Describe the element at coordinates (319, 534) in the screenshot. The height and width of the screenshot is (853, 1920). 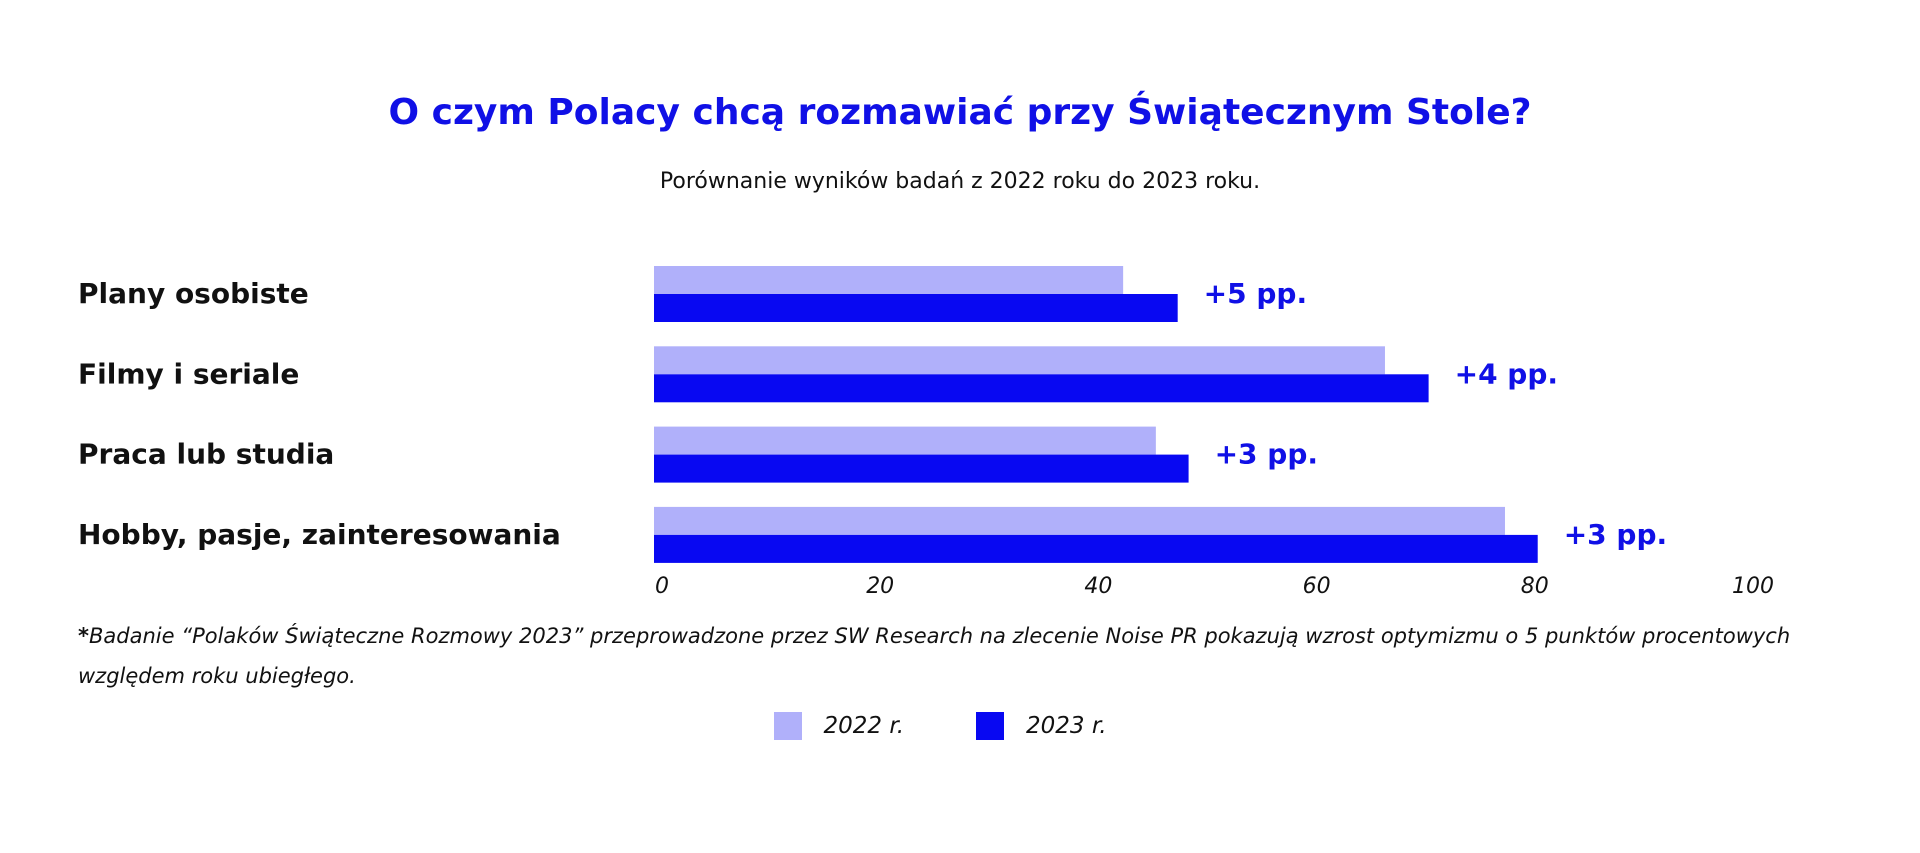
I see `category-label: Hobby, pasje, zainteresowania` at that location.